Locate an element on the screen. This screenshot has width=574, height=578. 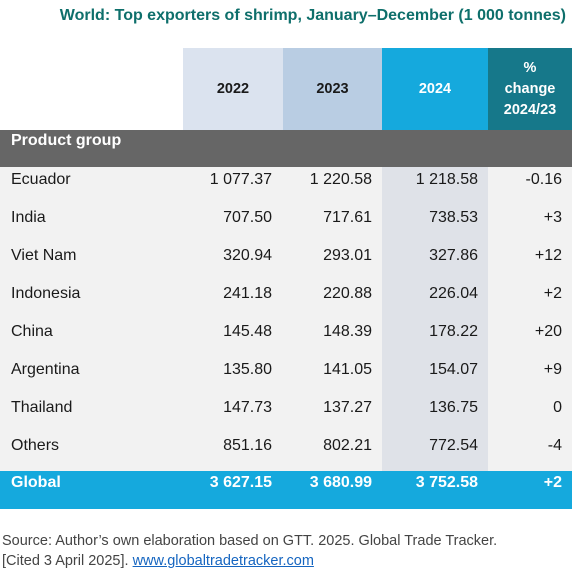
row-name: Argentina is located at coordinates (45, 369).